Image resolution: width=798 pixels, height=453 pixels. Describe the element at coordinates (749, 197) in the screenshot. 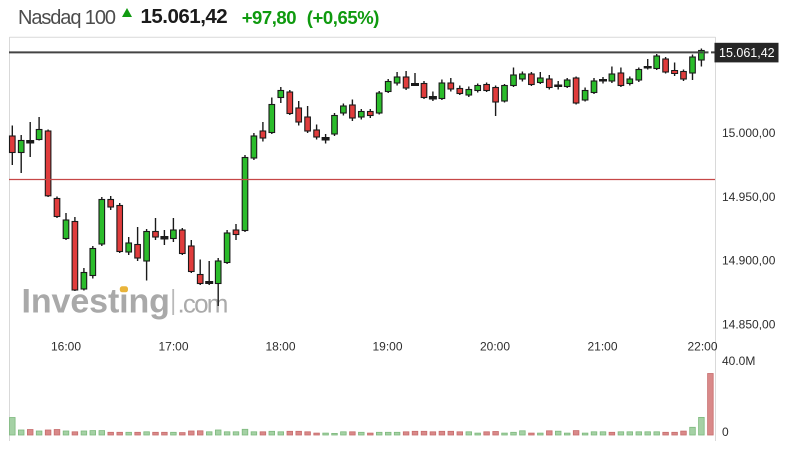

I see `svg-text: 14.950,00` at that location.